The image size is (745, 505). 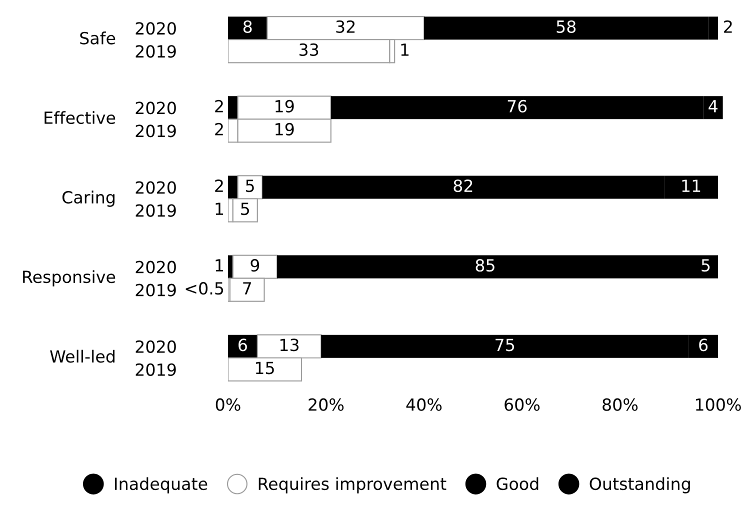 What do you see at coordinates (88, 198) in the screenshot?
I see `text: Caring` at bounding box center [88, 198].